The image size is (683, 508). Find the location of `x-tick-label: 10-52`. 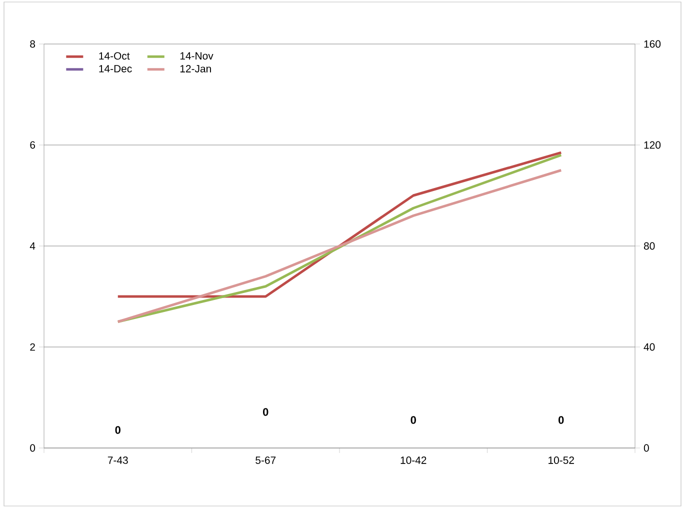

x-tick-label: 10-52 is located at coordinates (561, 460).